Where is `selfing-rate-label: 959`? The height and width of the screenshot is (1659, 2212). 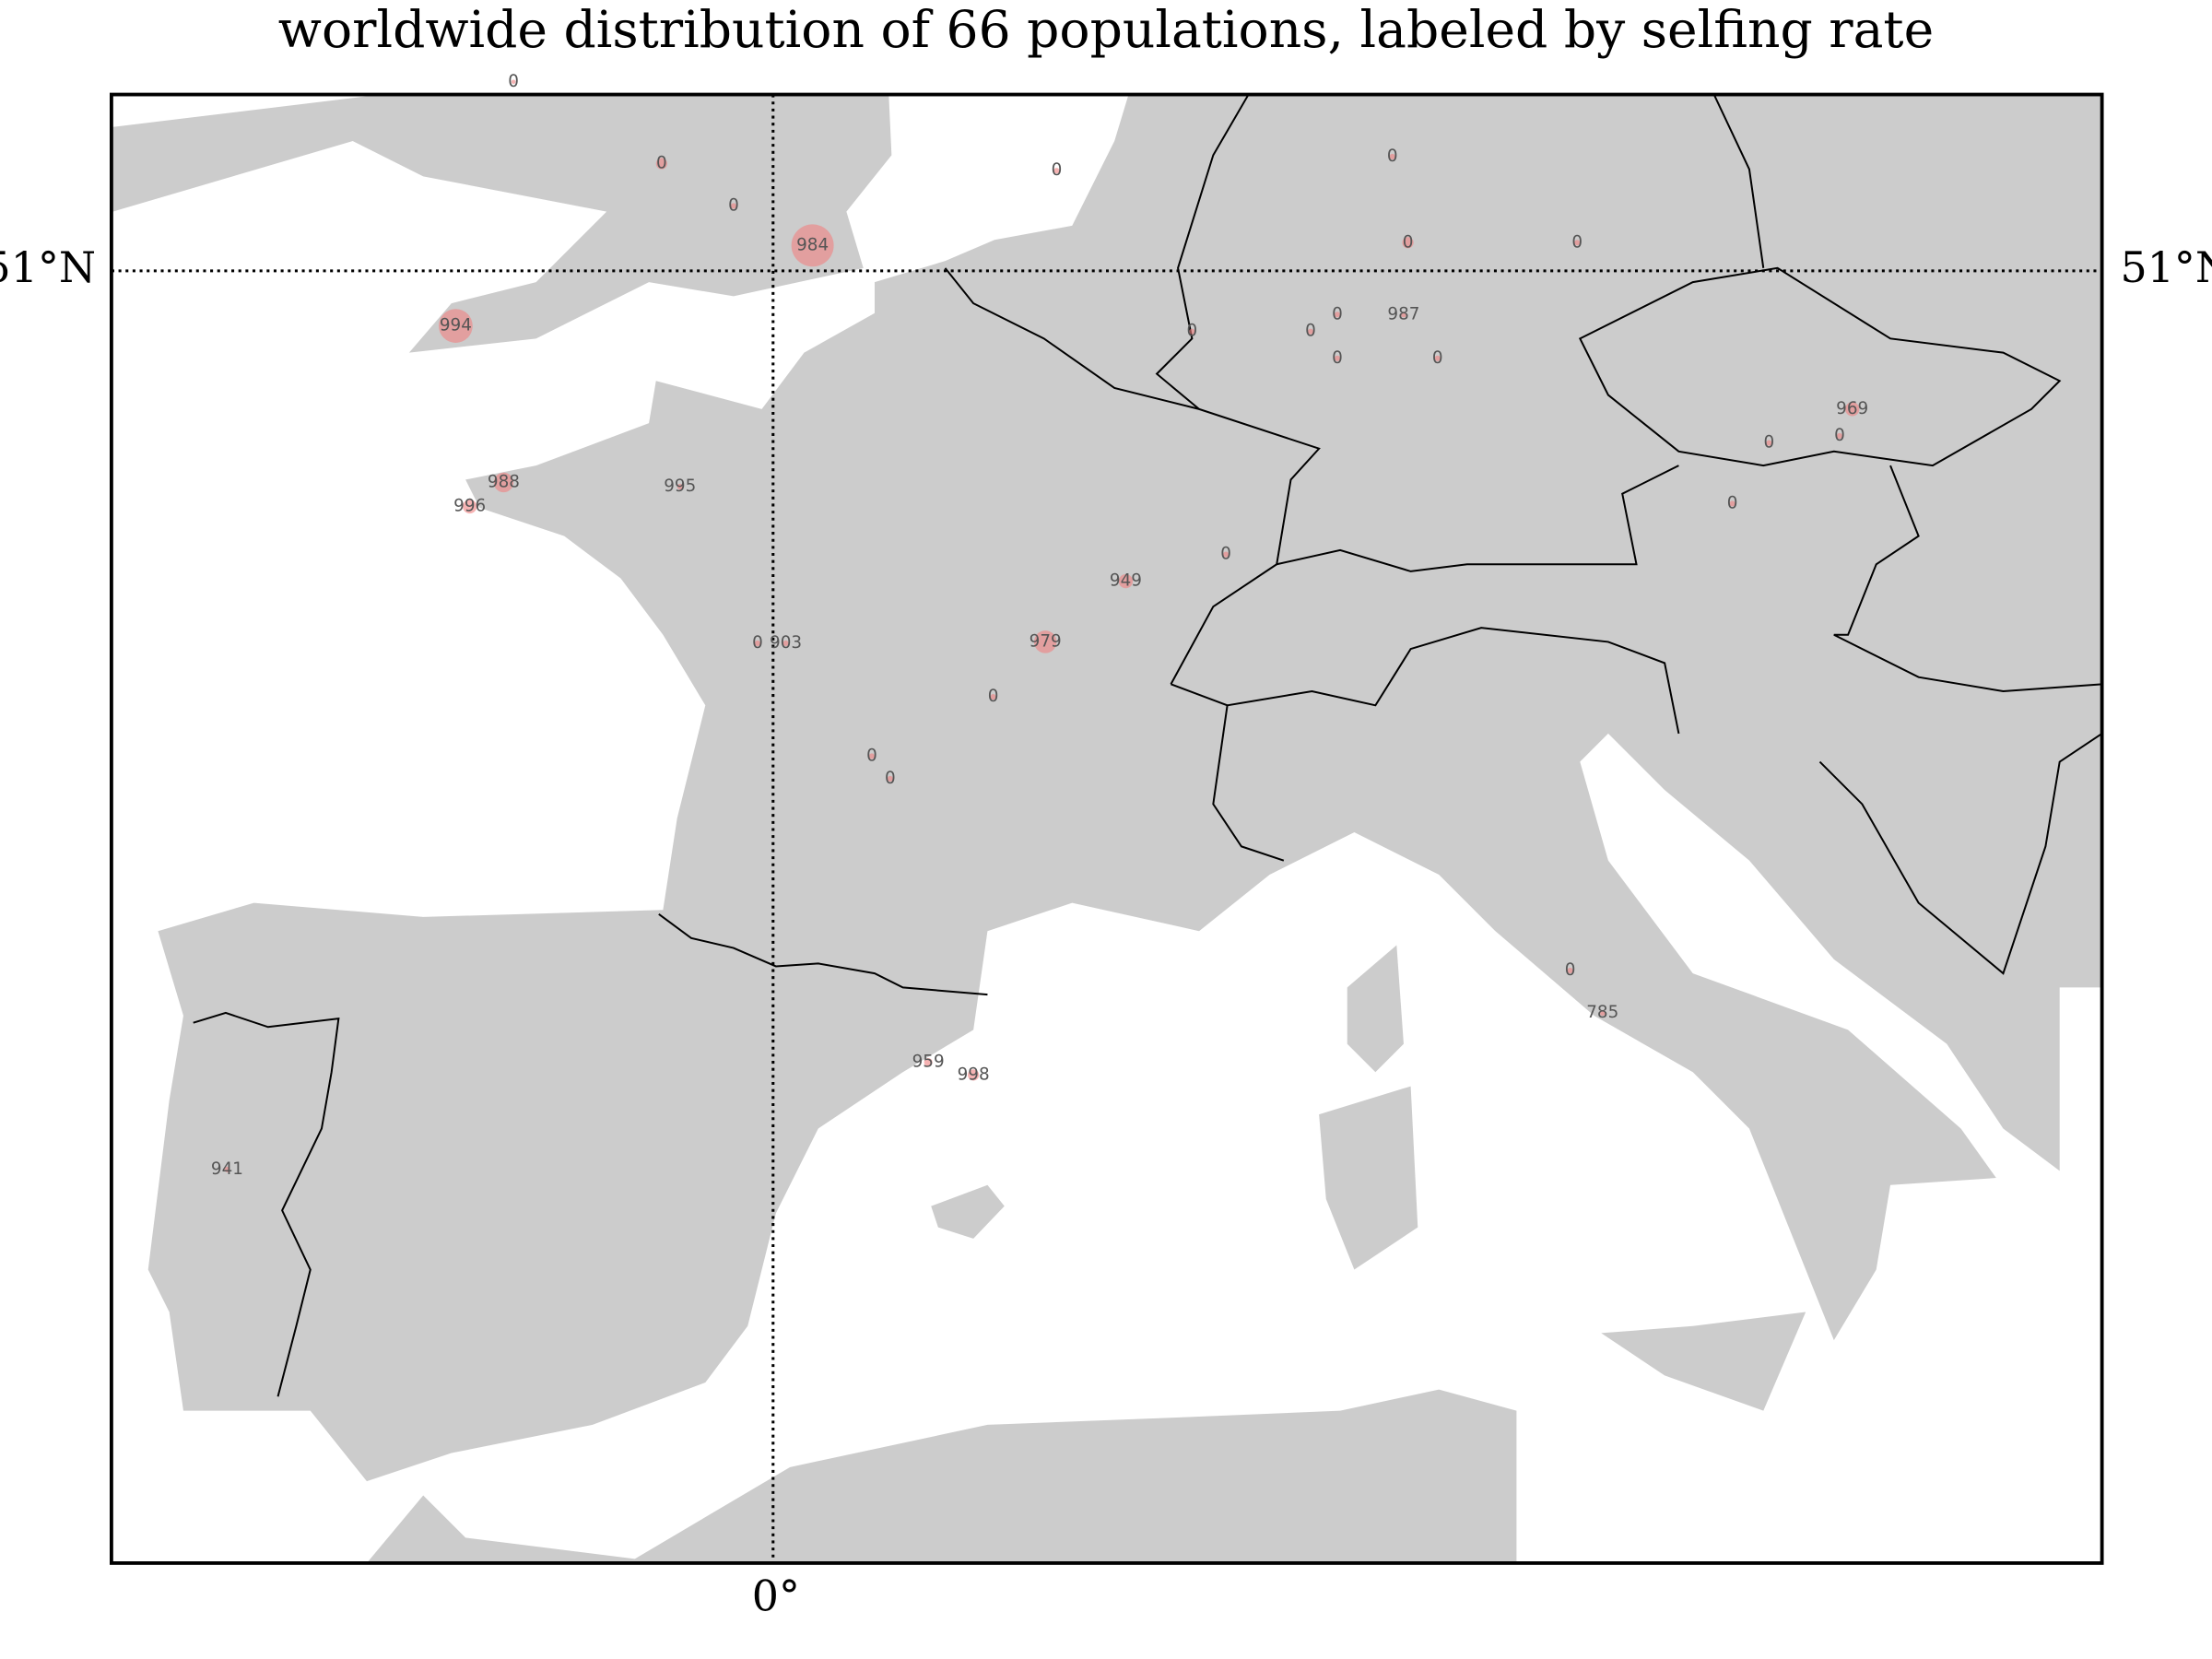 selfing-rate-label: 959 is located at coordinates (928, 1062).